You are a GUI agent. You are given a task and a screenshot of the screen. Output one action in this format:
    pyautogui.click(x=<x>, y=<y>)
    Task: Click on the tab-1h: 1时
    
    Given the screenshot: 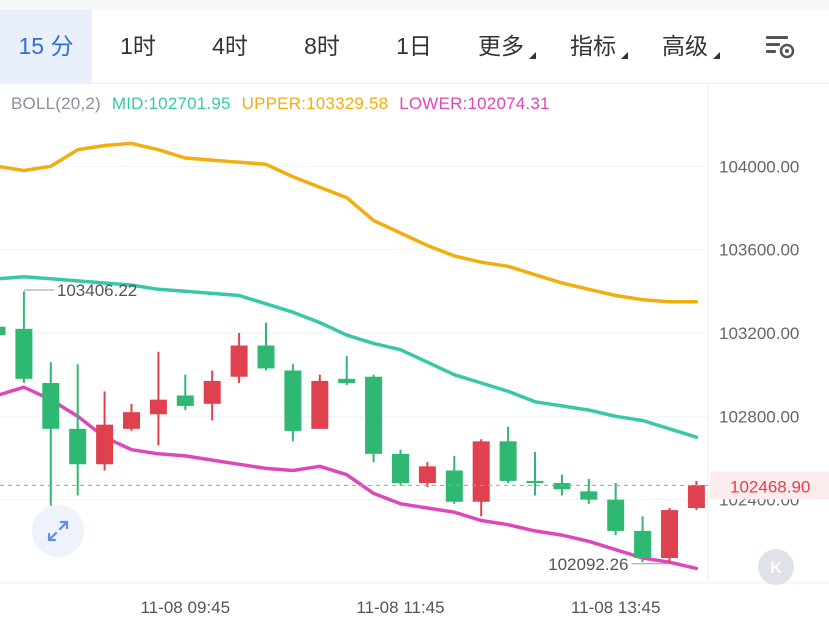 What is the action you would take?
    pyautogui.click(x=138, y=46)
    